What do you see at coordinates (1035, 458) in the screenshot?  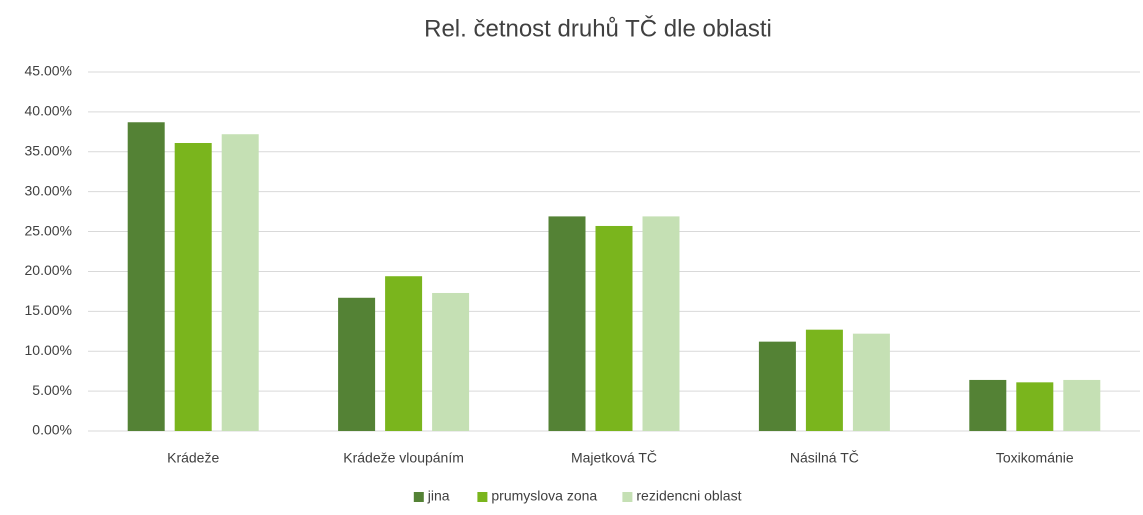 I see `x-tick-label: Toxikománie` at bounding box center [1035, 458].